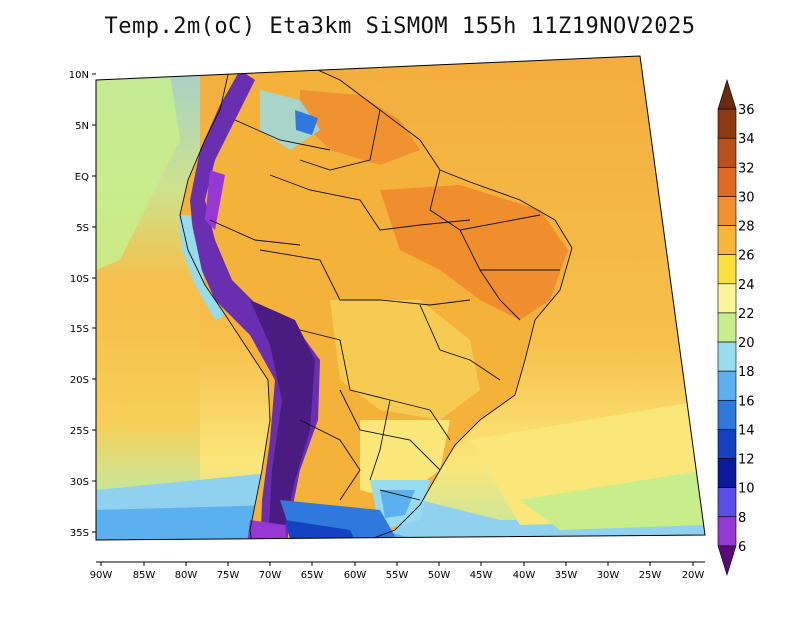 The height and width of the screenshot is (618, 800). Describe the element at coordinates (79, 380) in the screenshot. I see `lat-label: 20S` at that location.